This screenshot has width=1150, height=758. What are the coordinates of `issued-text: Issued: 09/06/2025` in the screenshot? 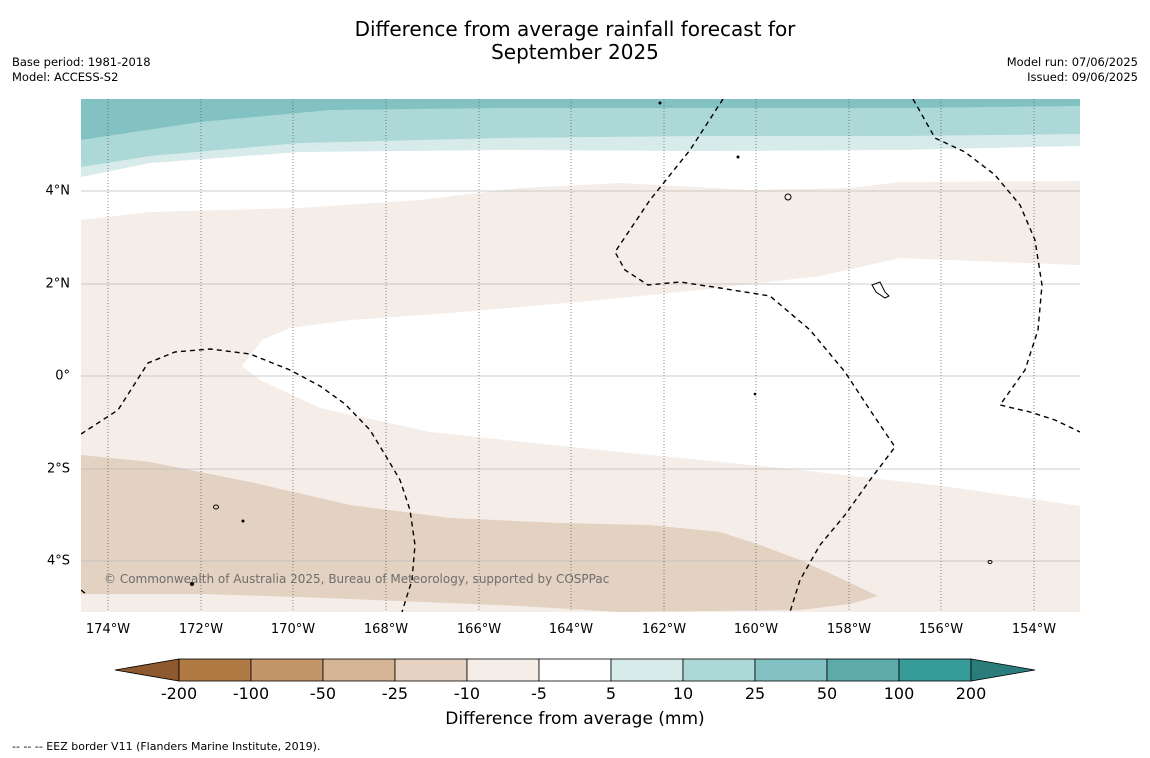 It's located at (1082, 77).